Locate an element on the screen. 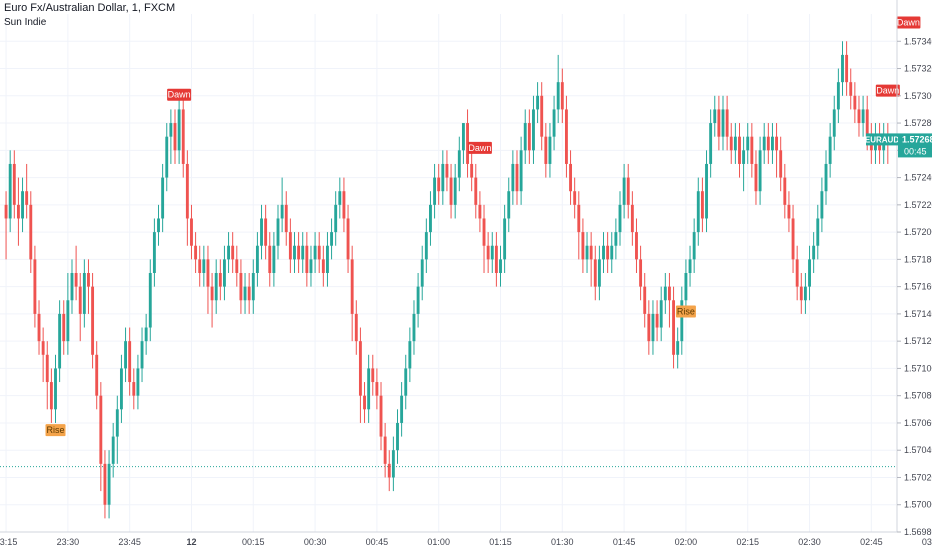 The image size is (932, 555). x-tick-label: 23:15 is located at coordinates (8, 542).